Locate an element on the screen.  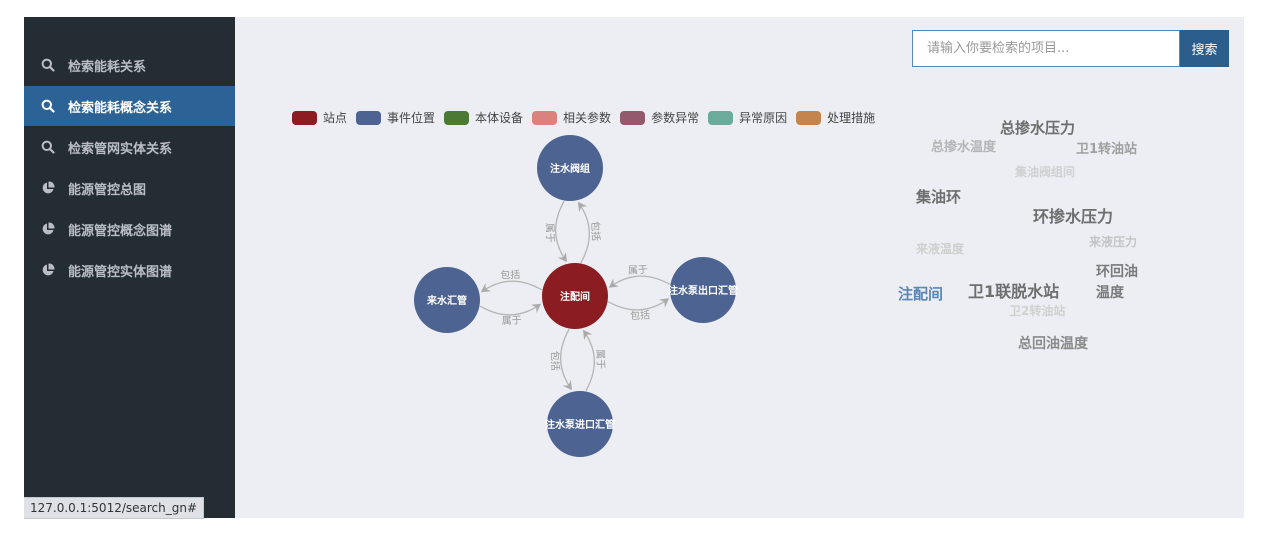
legend-label: 事件位置 is located at coordinates (411, 118).